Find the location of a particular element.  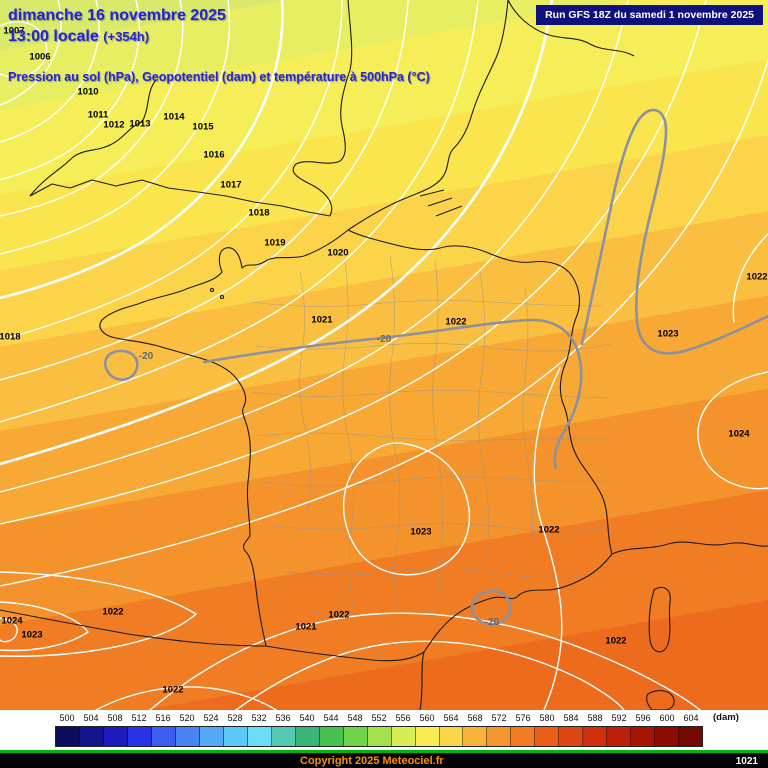

legend-unit: (dam) is located at coordinates (726, 717).